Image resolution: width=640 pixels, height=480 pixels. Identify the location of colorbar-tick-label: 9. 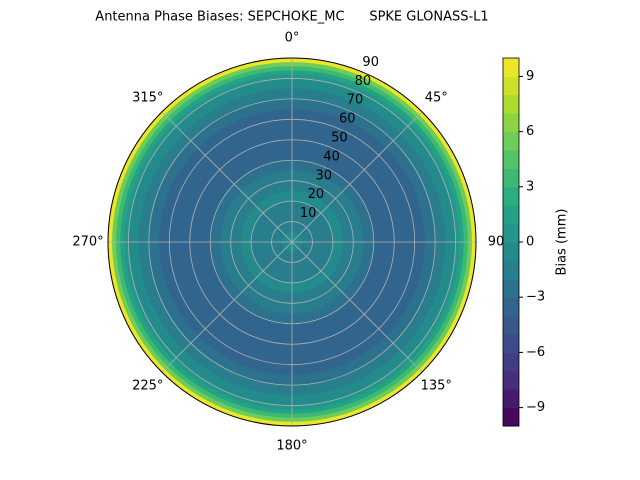
(530, 76).